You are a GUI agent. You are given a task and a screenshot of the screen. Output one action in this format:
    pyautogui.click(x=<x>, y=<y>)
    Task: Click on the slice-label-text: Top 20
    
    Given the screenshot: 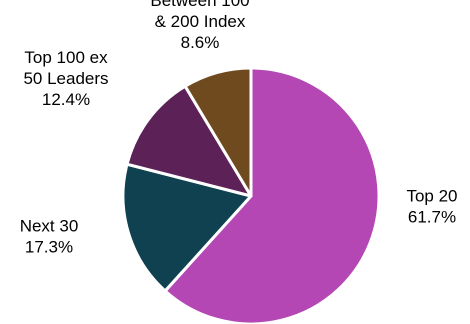 What is the action you would take?
    pyautogui.click(x=431, y=196)
    